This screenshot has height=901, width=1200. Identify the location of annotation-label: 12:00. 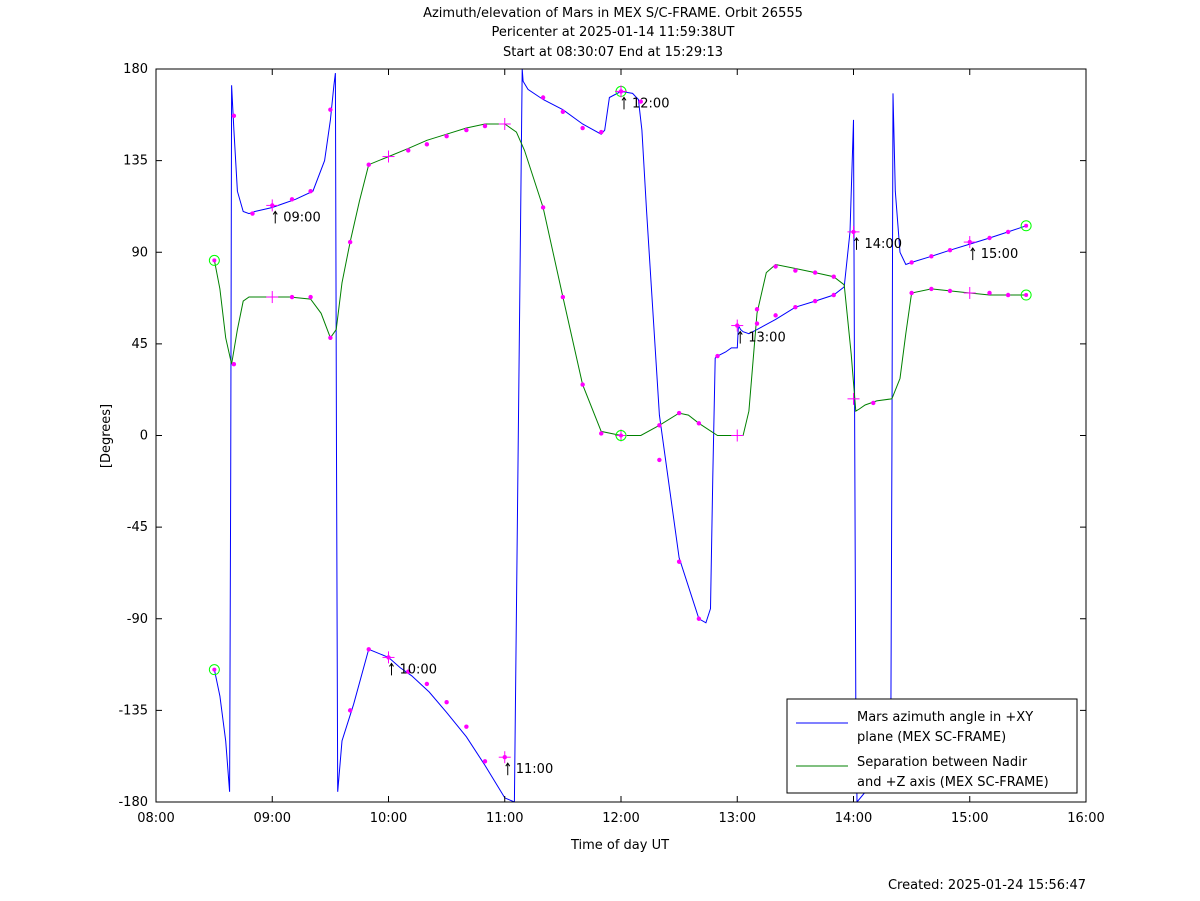
(650, 103).